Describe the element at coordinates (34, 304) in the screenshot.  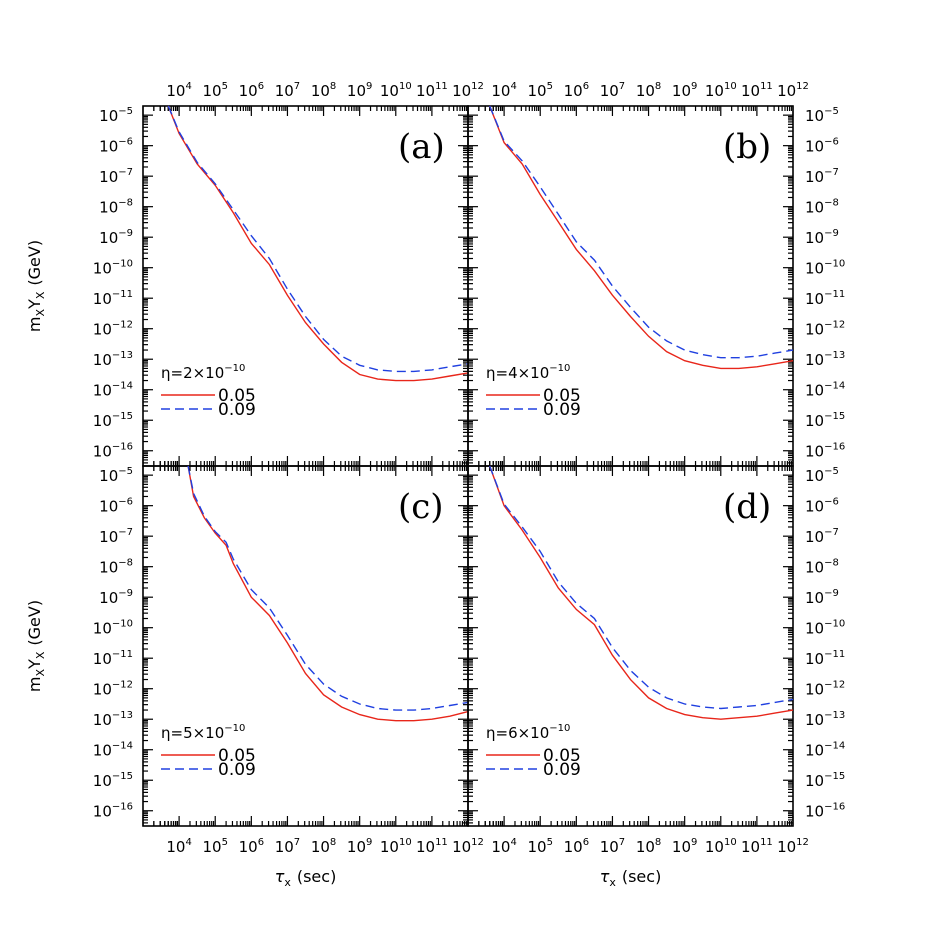
I see `y-axis-mid: Y` at that location.